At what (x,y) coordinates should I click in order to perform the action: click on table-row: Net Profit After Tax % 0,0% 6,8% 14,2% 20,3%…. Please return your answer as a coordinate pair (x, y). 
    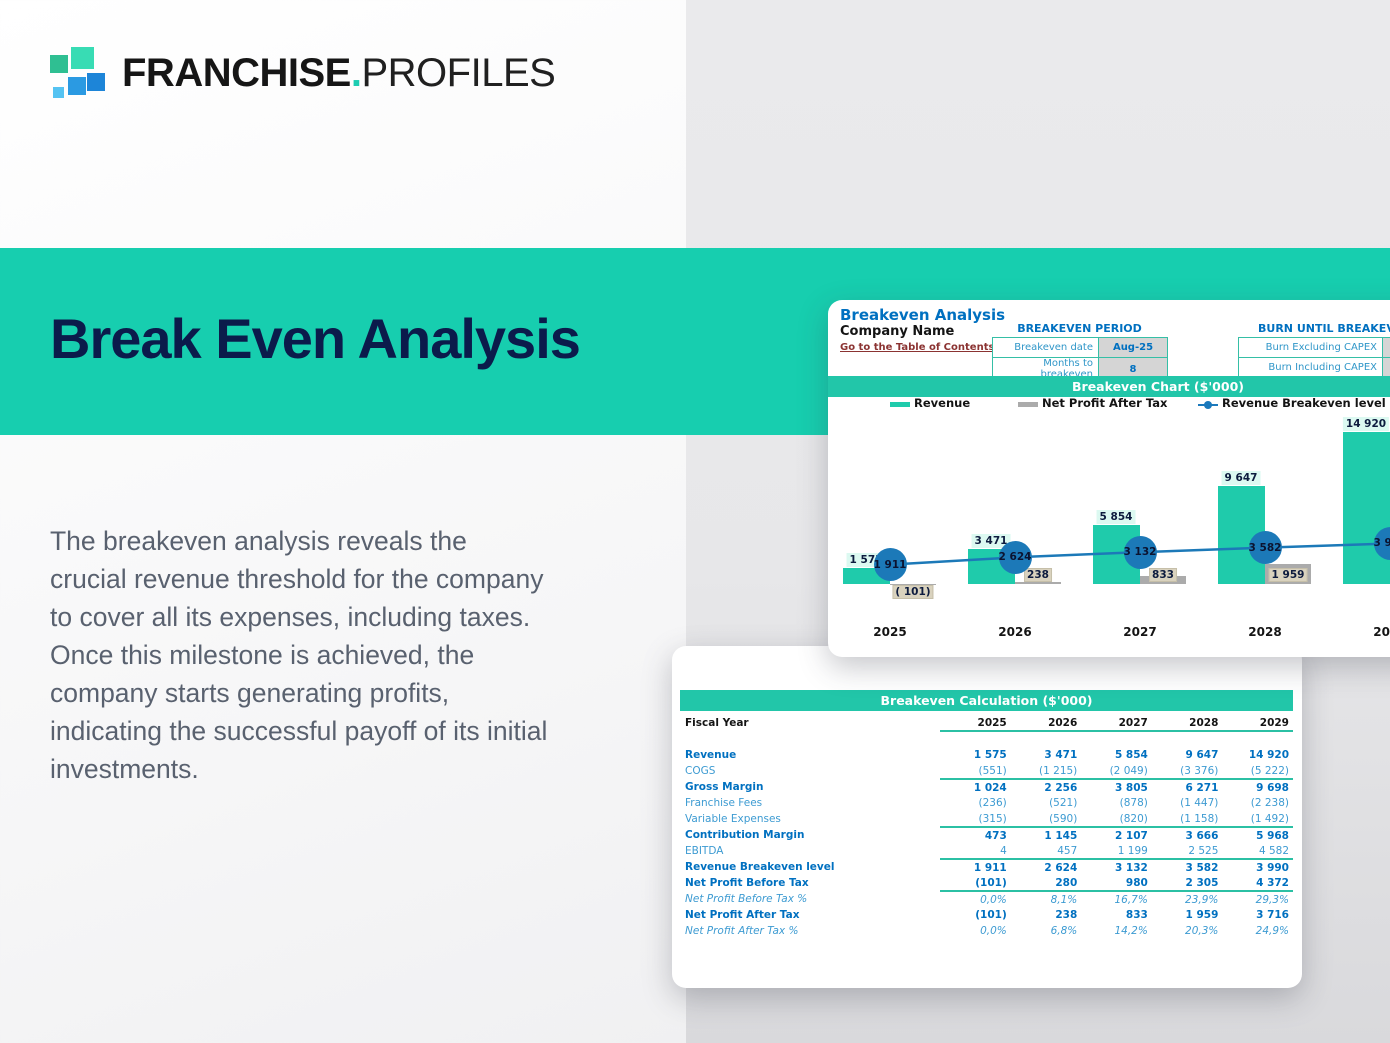
    Looking at the image, I should click on (987, 931).